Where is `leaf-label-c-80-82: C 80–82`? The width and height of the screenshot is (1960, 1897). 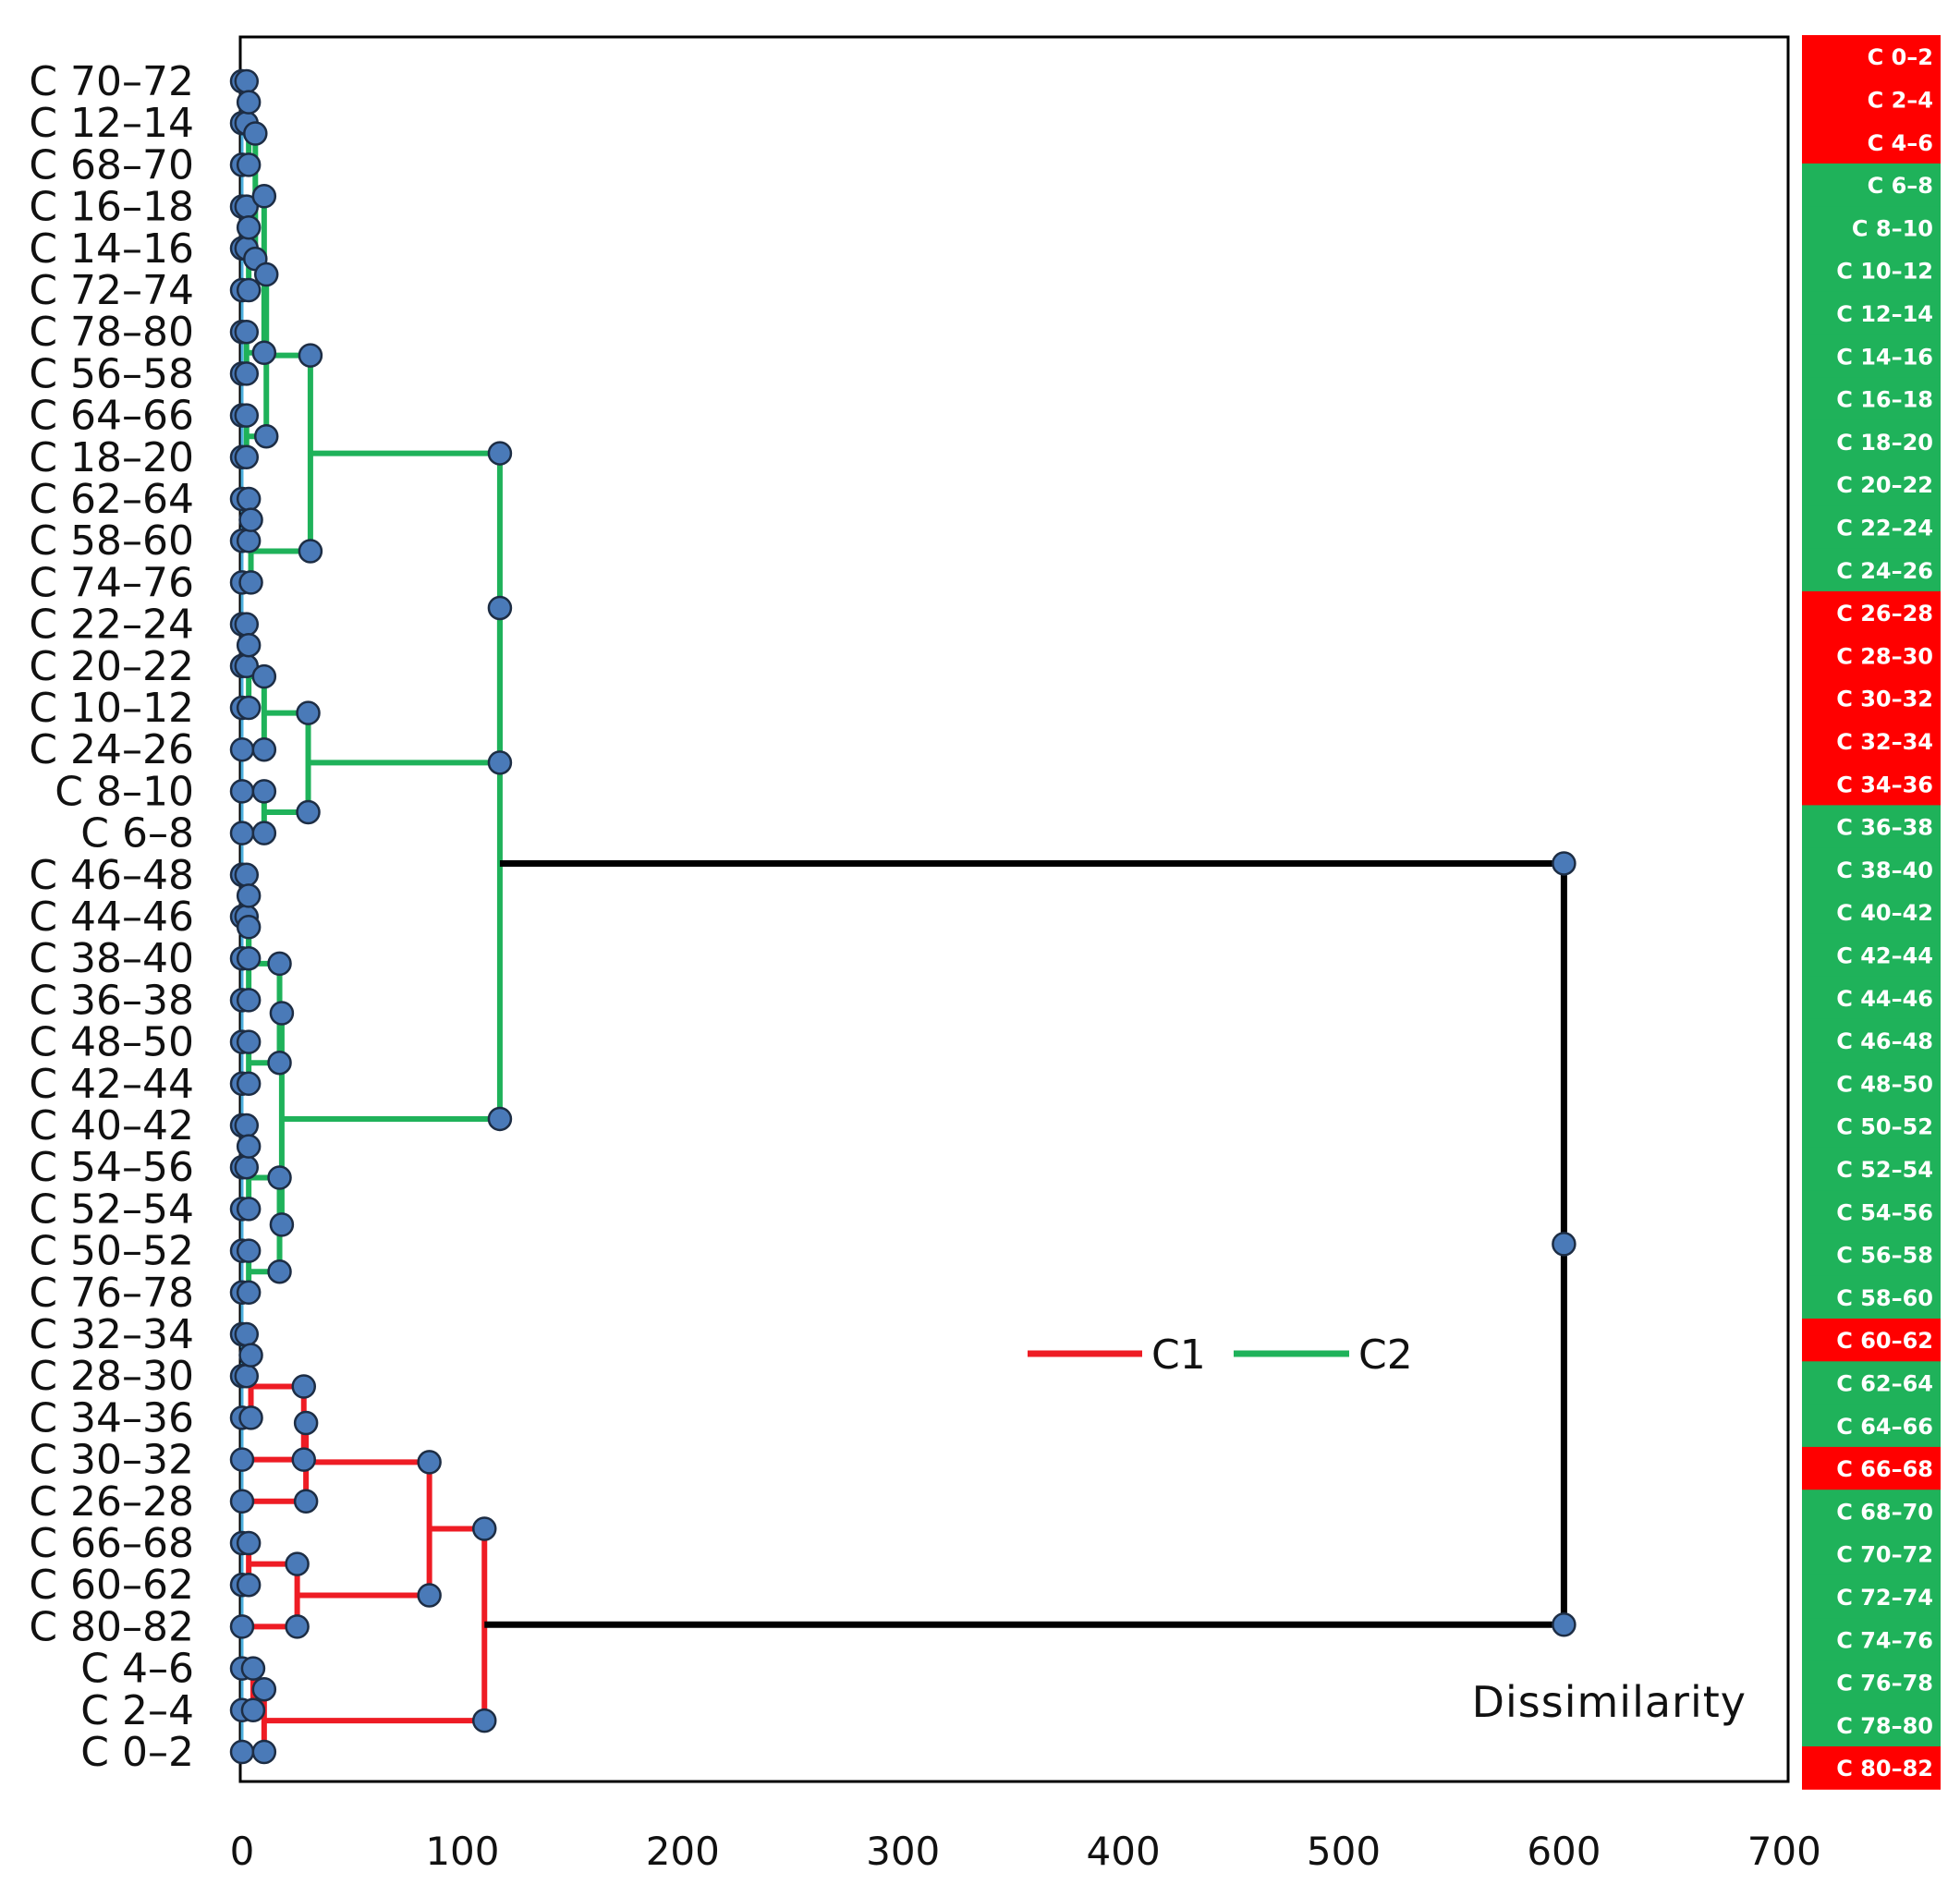
leaf-label-c-80-82: C 80–82 is located at coordinates (111, 1626).